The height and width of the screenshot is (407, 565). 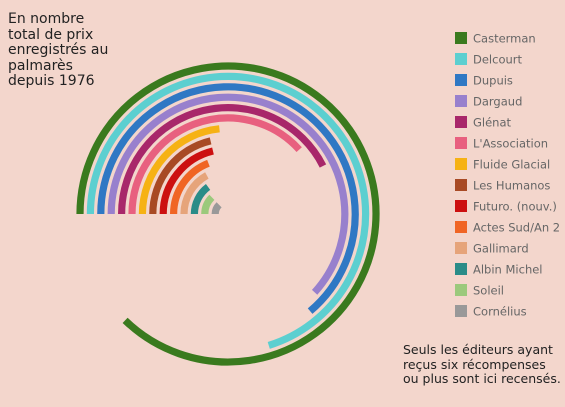 I want to click on legend-label-actes-sud-an-2: Actes Sud/An 2, so click(x=516, y=228).